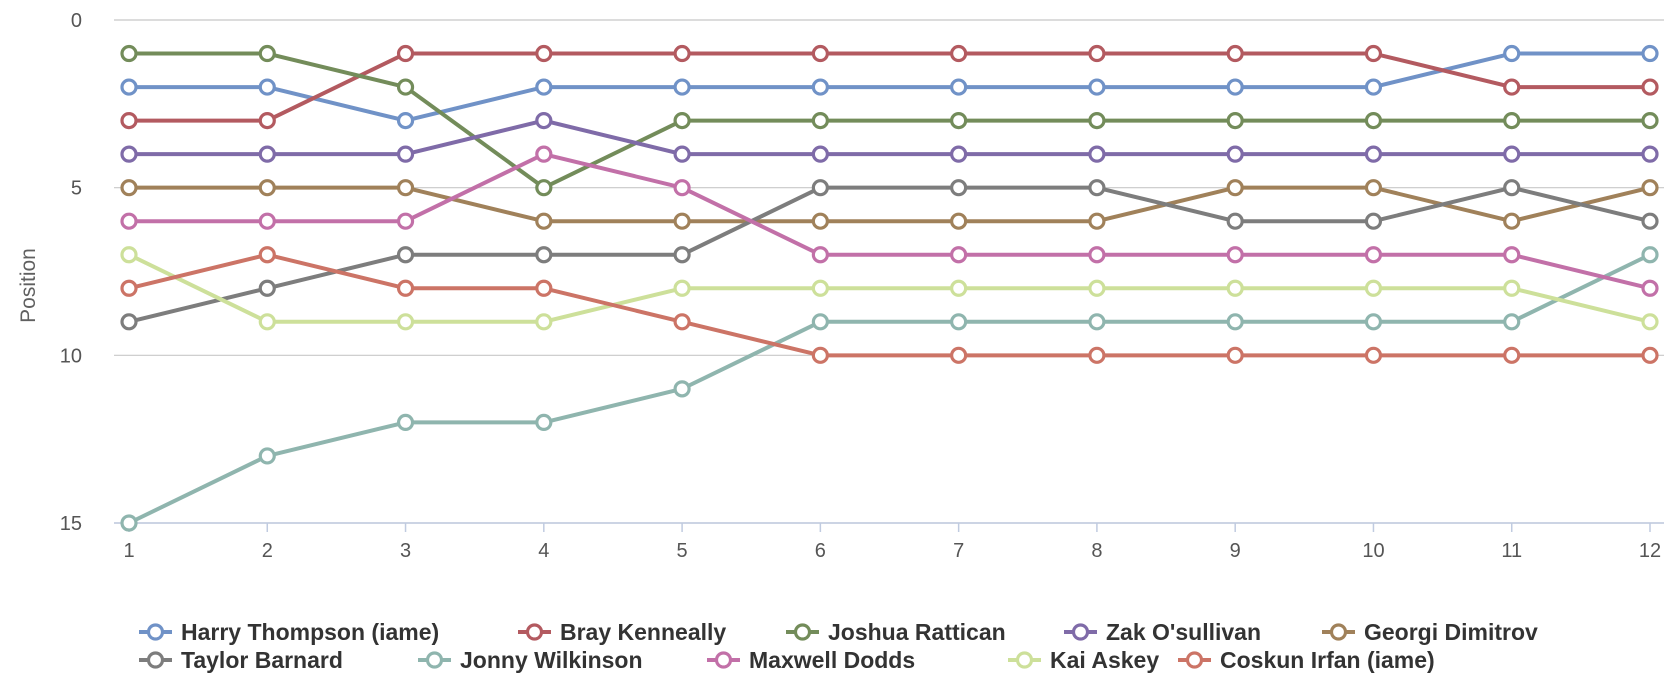 Image resolution: width=1678 pixels, height=682 pixels. Describe the element at coordinates (289, 632) in the screenshot. I see `legend-item: Harry Thompson (iame)` at that location.